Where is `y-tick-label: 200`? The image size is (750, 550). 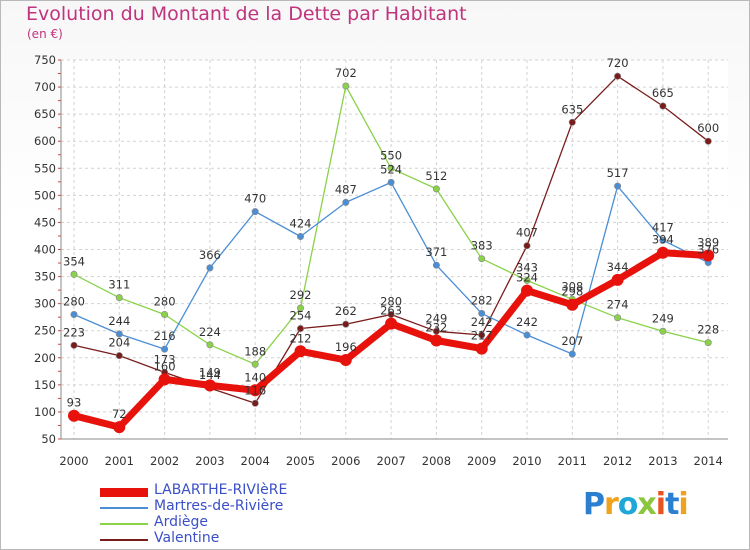 y-tick-label: 200 is located at coordinates (45, 358).